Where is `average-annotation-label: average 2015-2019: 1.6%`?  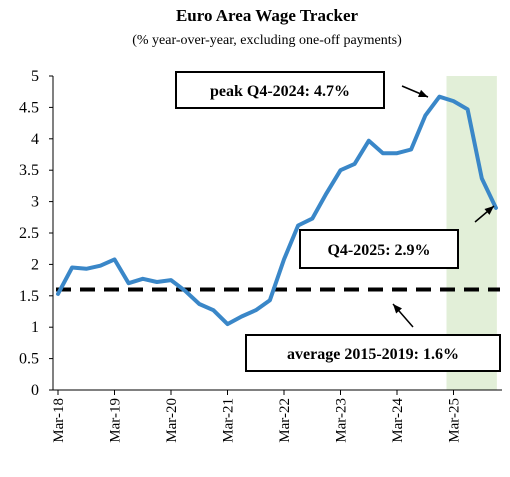 average-annotation-label: average 2015-2019: 1.6% is located at coordinates (373, 354).